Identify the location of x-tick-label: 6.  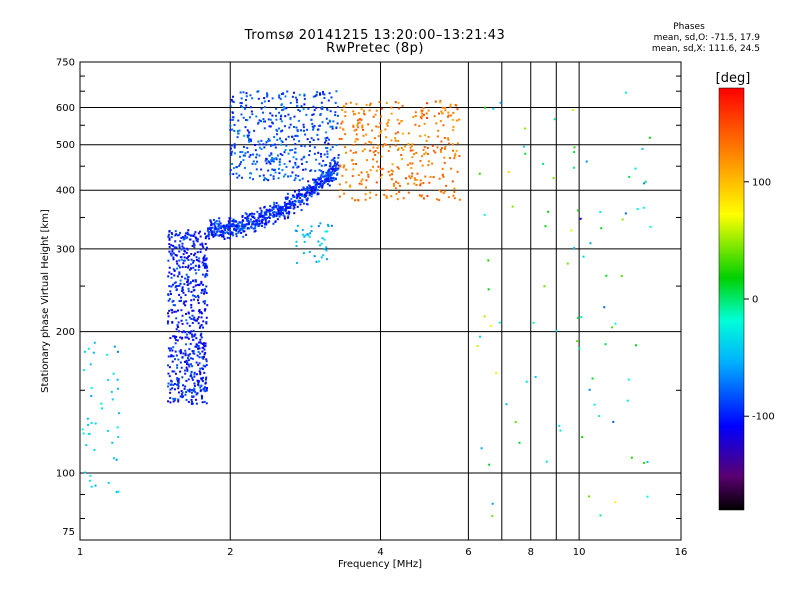
(468, 552).